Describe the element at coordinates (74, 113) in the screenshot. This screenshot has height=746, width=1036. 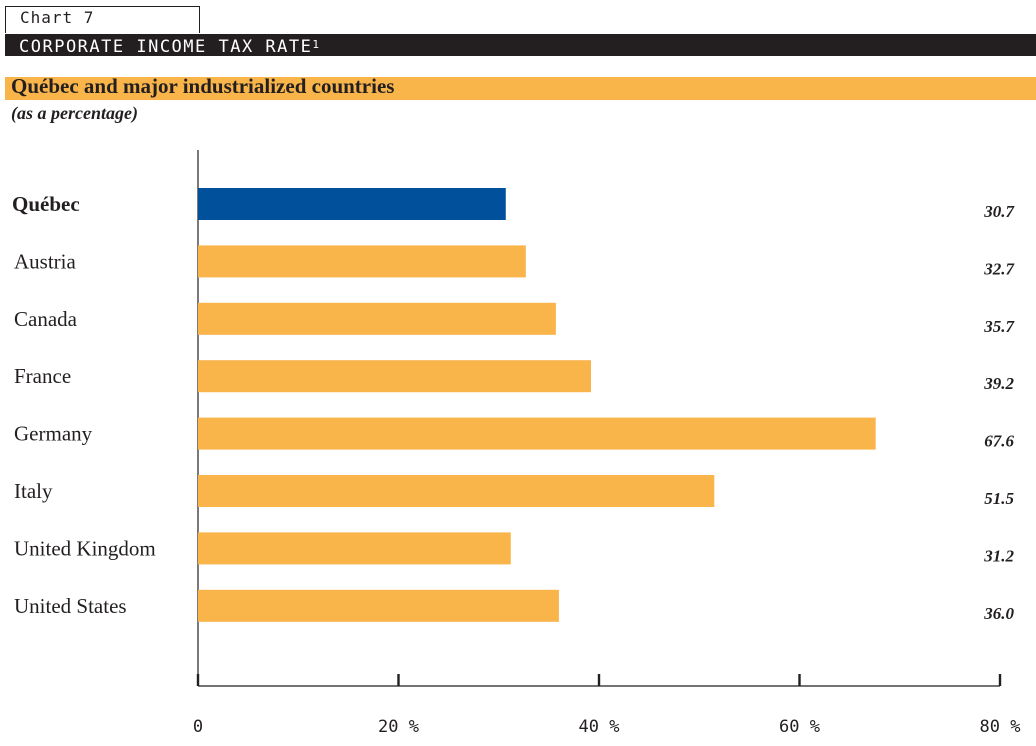
I see `unit-note: (as a percentage)` at that location.